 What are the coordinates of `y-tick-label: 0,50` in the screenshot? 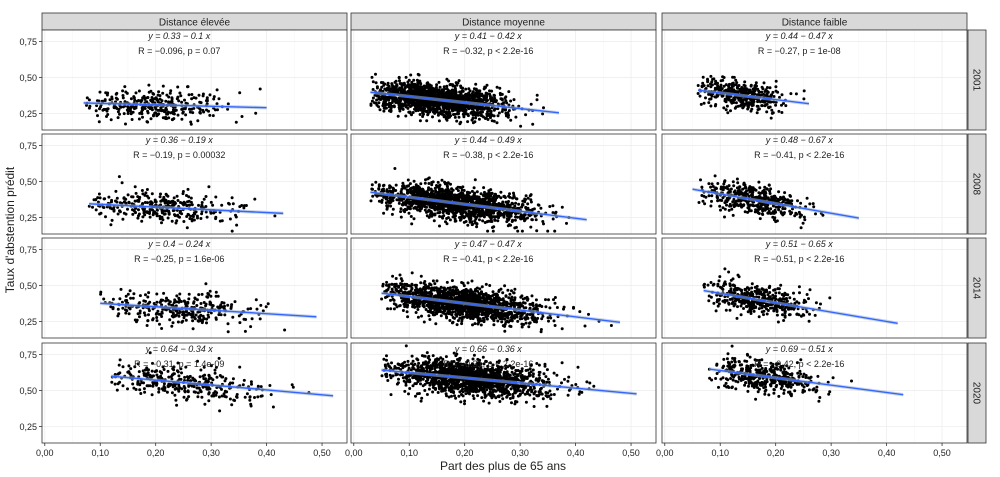 It's located at (28, 391).